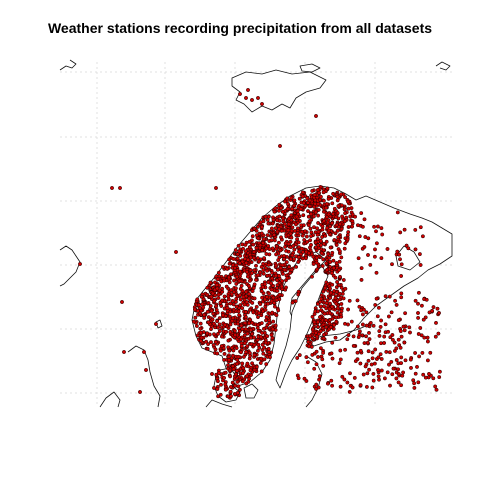 The width and height of the screenshot is (480, 480). I want to click on iceland-coastline, so click(70, 266).